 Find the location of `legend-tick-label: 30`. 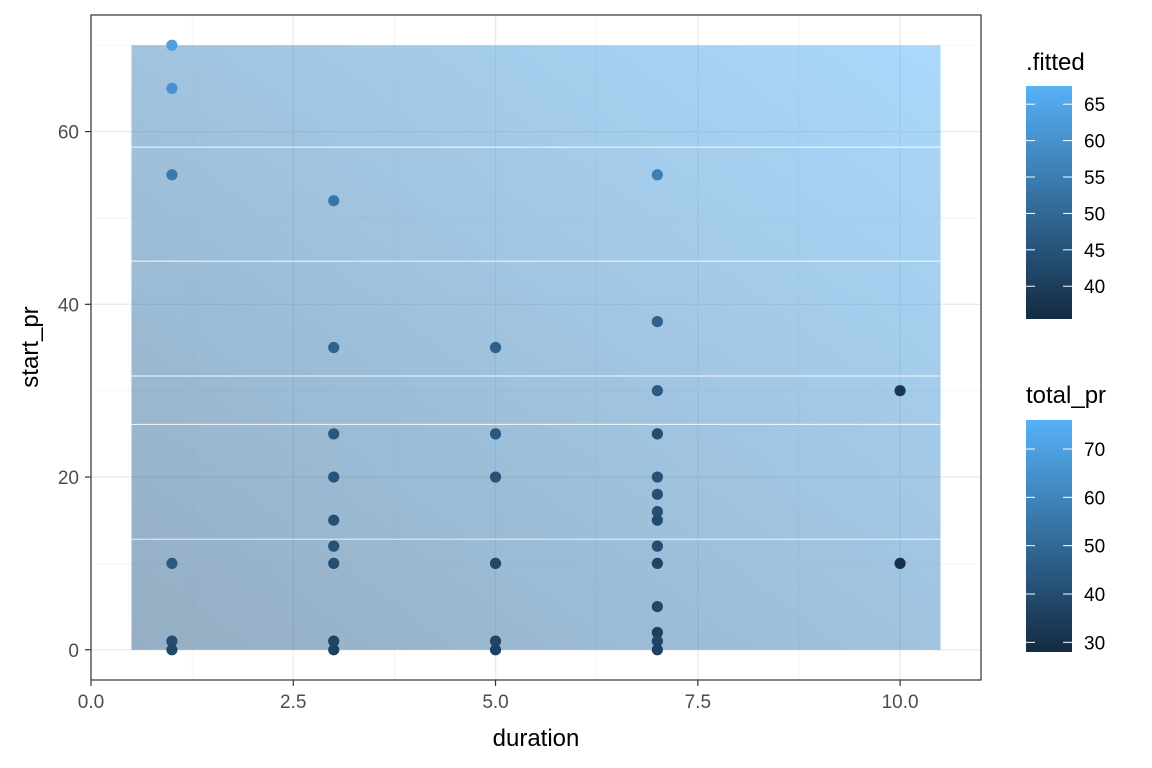

legend-tick-label: 30 is located at coordinates (1094, 643).